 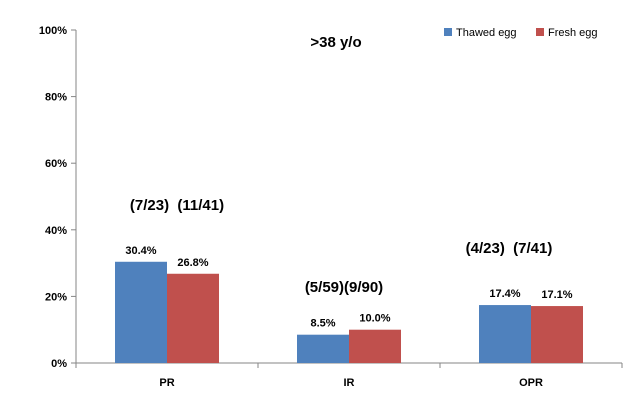 I want to click on bar-fresh-egg-opr, so click(x=557, y=334).